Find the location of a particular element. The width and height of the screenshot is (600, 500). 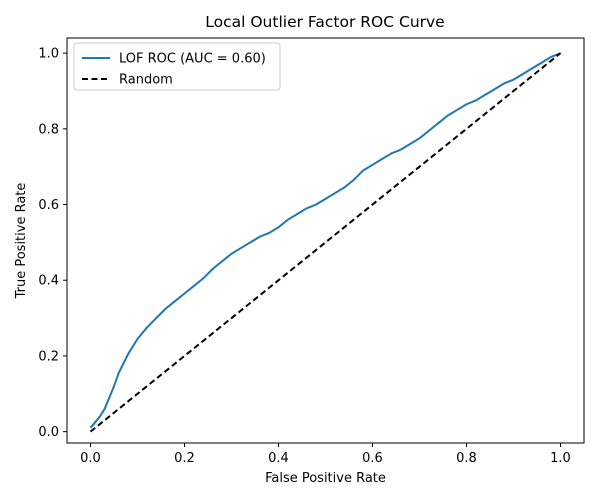

x-axis-label: False Positive Rate is located at coordinates (325, 478).